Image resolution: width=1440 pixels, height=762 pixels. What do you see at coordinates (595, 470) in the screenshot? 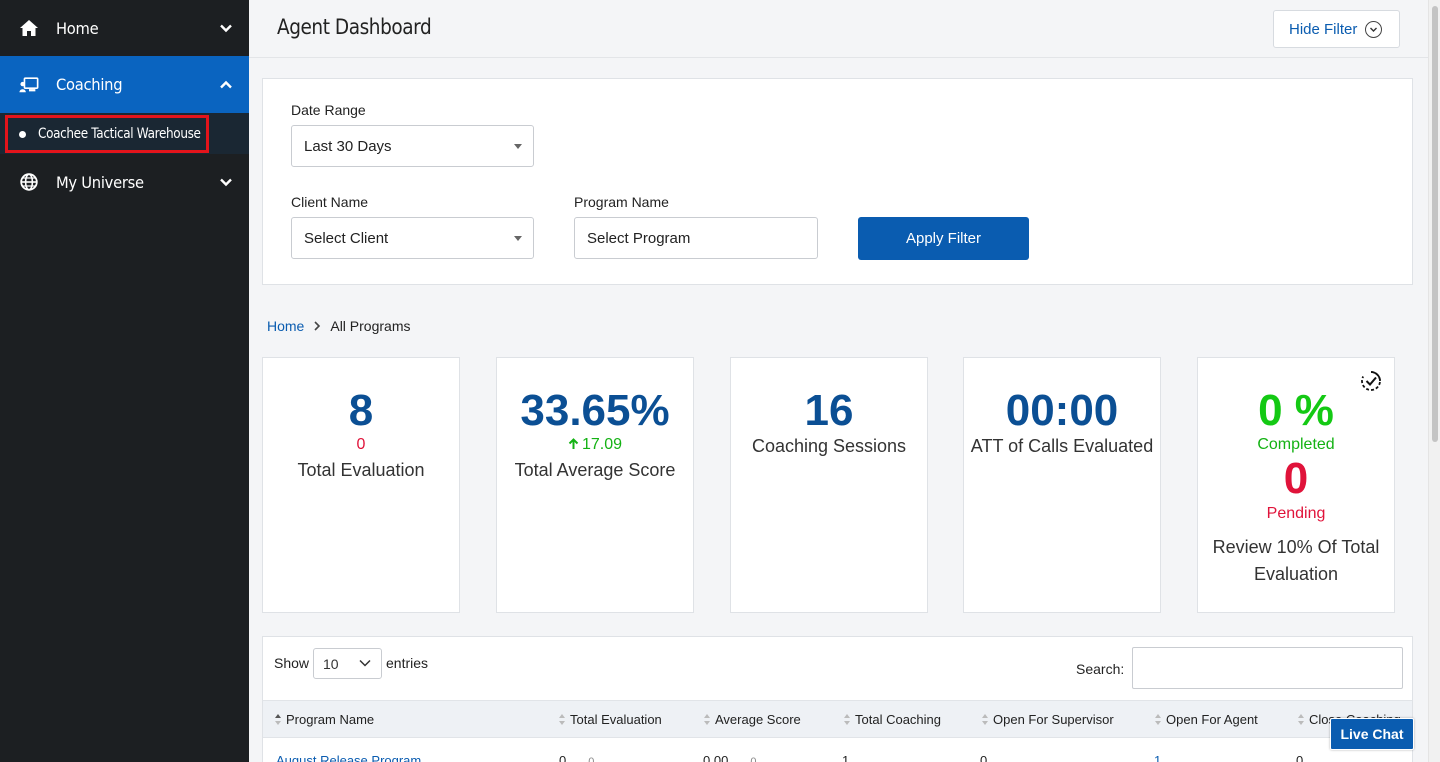
I see `stat-label: Total Average Score` at bounding box center [595, 470].